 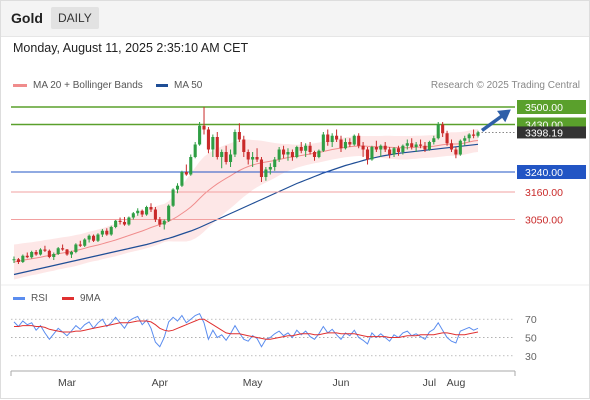 I want to click on x-tick-jul: Jul, so click(x=429, y=383).